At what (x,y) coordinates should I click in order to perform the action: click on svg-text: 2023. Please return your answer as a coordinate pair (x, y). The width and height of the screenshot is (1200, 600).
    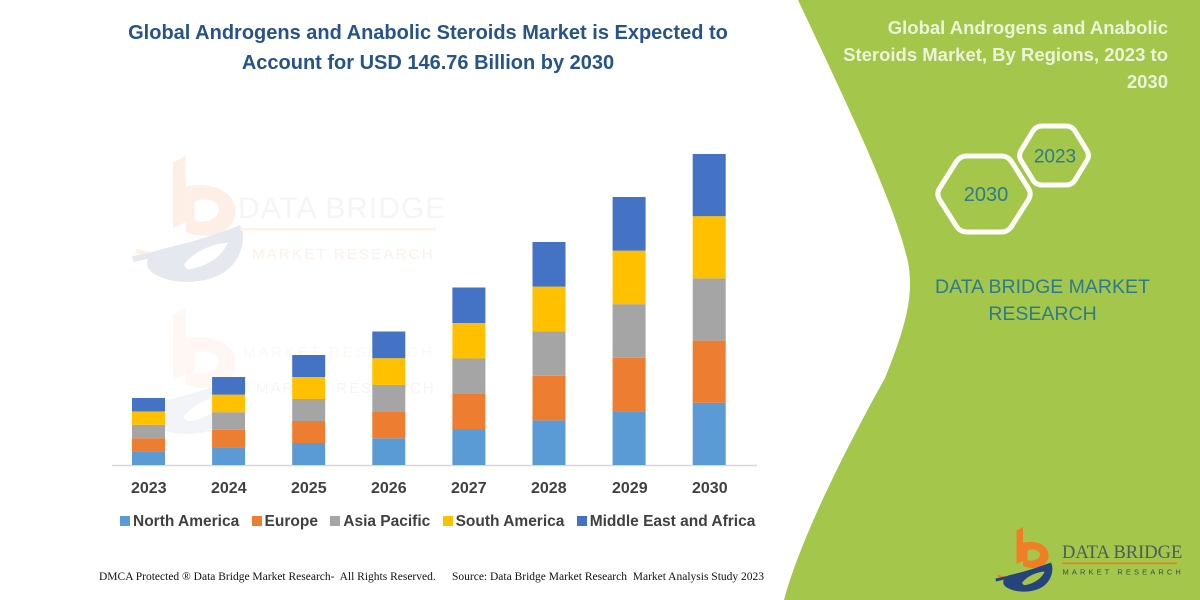
    Looking at the image, I should click on (1055, 157).